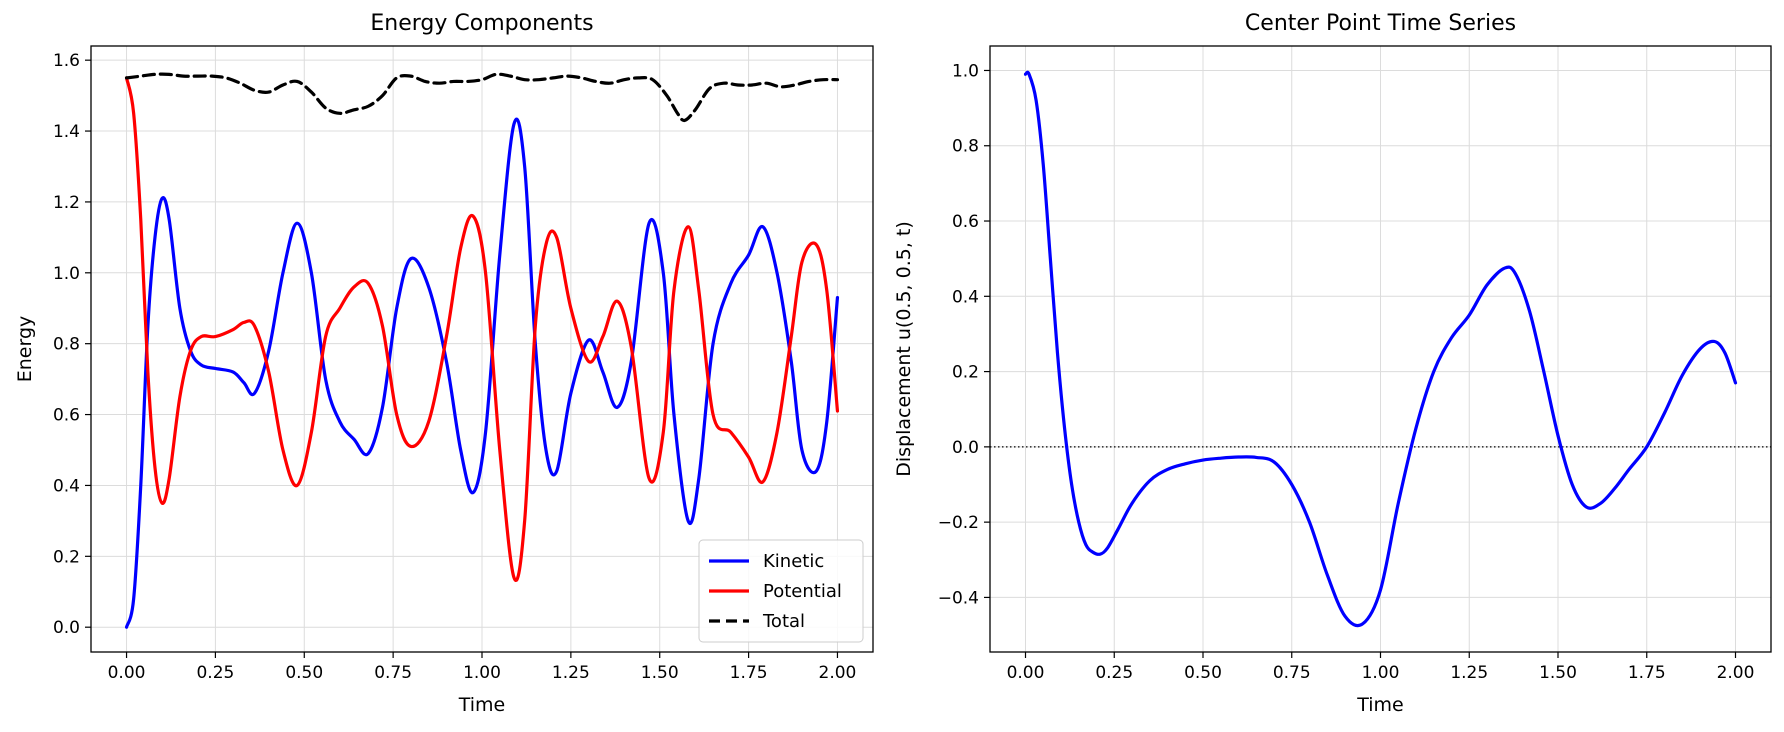 This screenshot has width=1784, height=732. What do you see at coordinates (571, 673) in the screenshot?
I see `energy-x-tick-label: 1.25` at bounding box center [571, 673].